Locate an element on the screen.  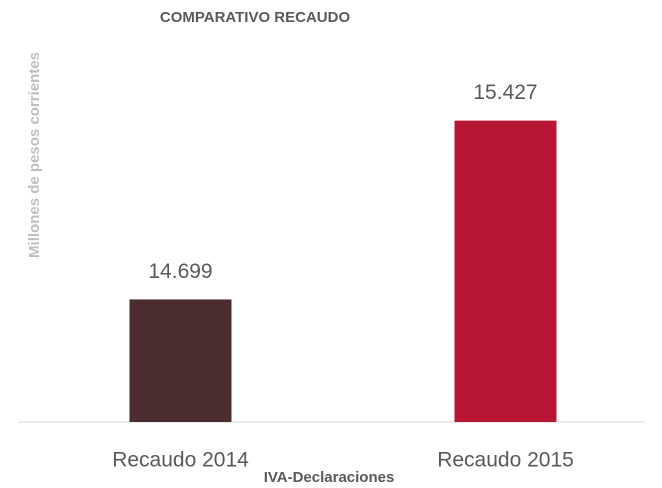
x-tick-label: Recaudo 2014 is located at coordinates (180, 460).